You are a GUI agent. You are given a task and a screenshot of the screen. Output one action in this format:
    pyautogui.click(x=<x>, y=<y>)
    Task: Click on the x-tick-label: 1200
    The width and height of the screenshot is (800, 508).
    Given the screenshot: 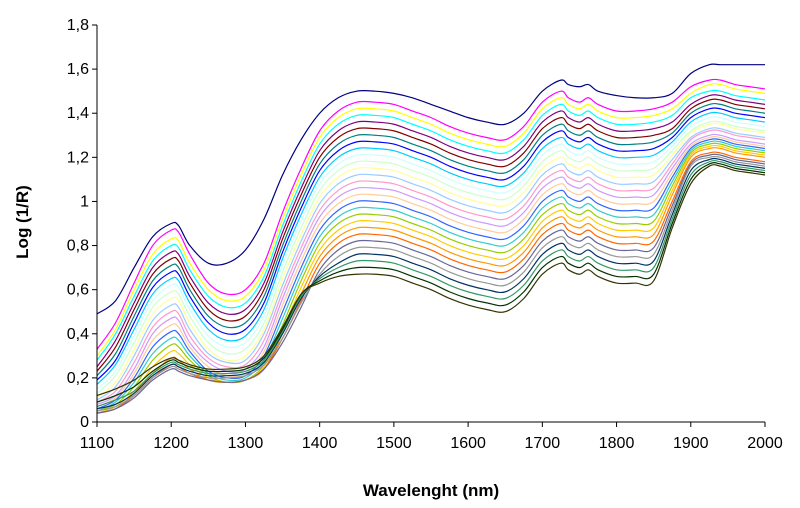 What is the action you would take?
    pyautogui.click(x=171, y=443)
    